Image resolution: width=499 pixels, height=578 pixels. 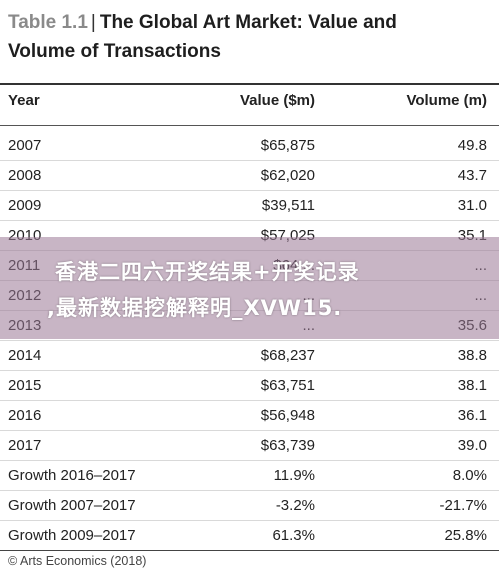 What do you see at coordinates (288, 205) in the screenshot?
I see `row-value: $39,511` at bounding box center [288, 205].